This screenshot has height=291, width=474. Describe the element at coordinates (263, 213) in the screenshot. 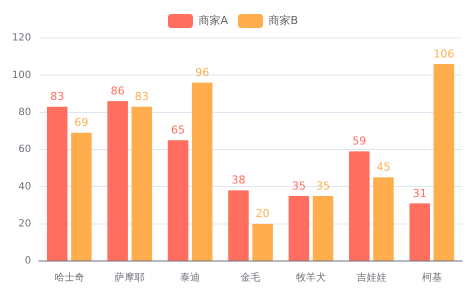

I see `data-label: 20` at that location.